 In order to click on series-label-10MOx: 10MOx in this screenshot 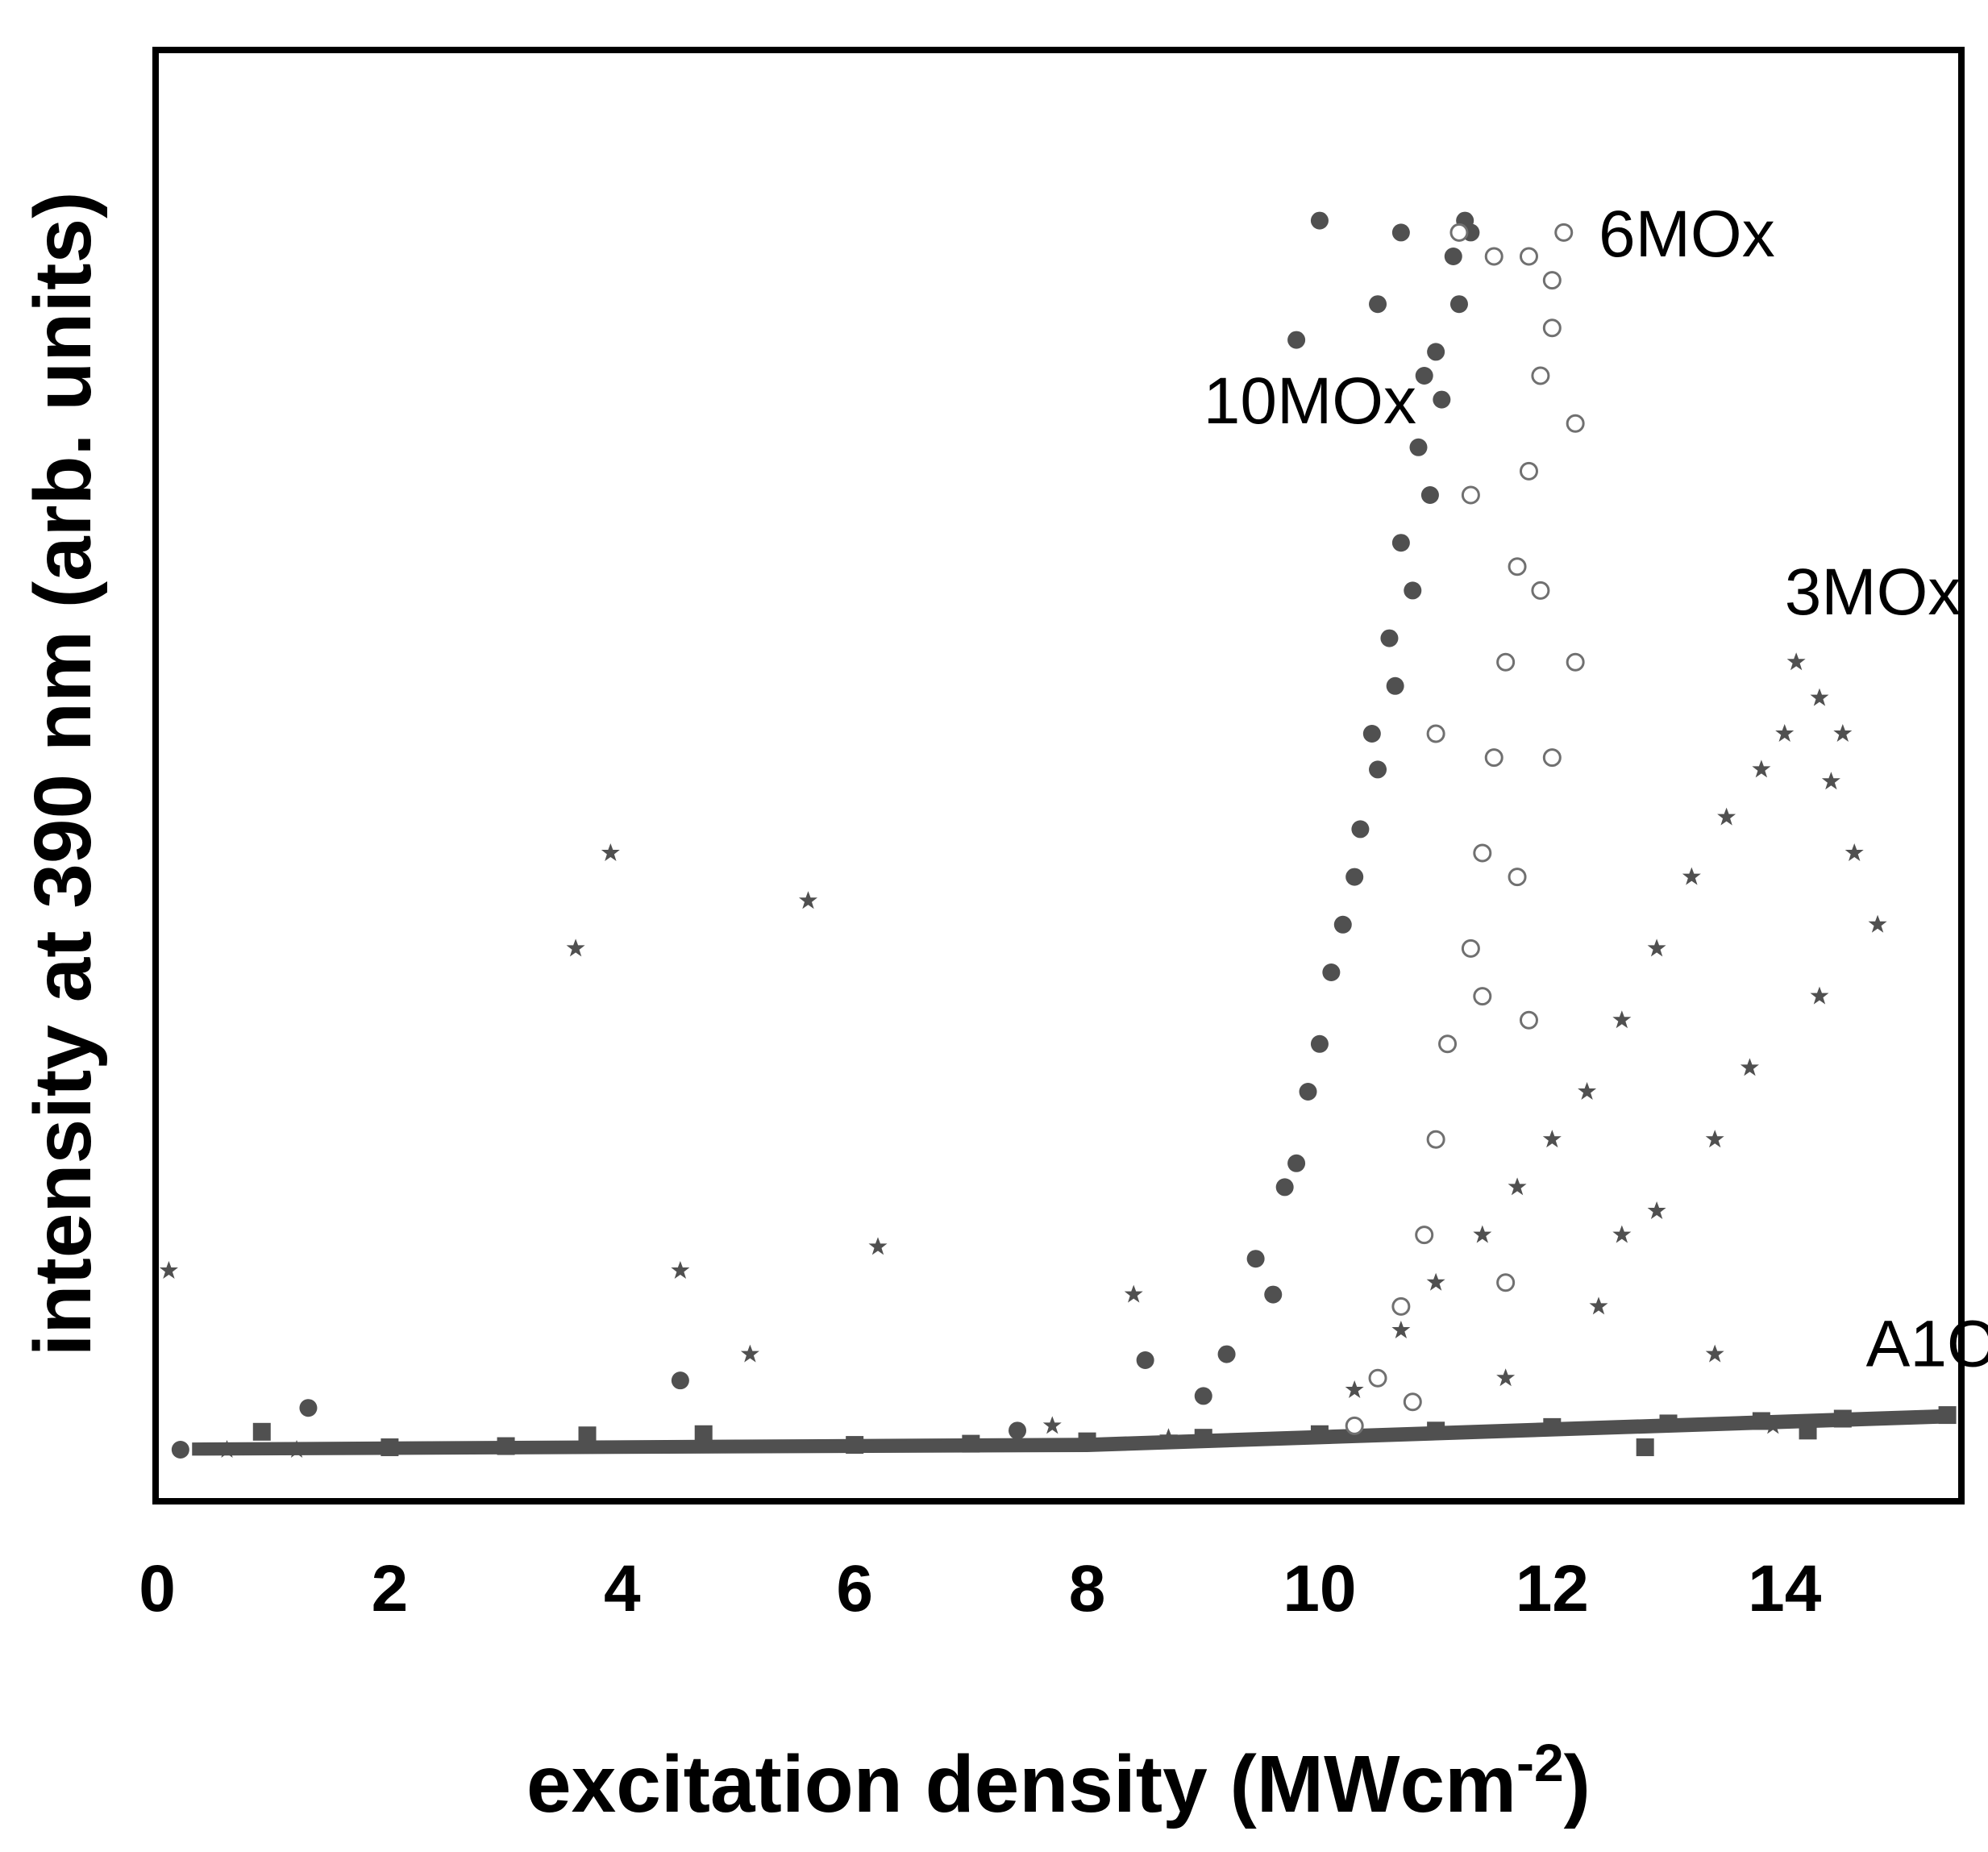, I will do `click(1310, 401)`.